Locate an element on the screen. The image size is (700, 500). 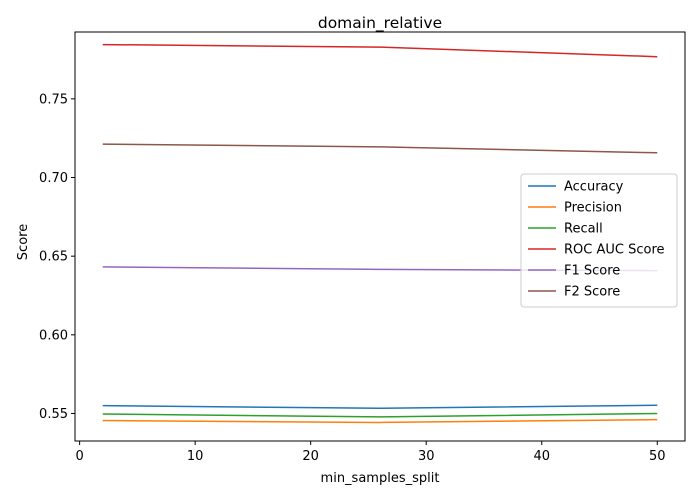
y-axis-label: Score is located at coordinates (23, 242).